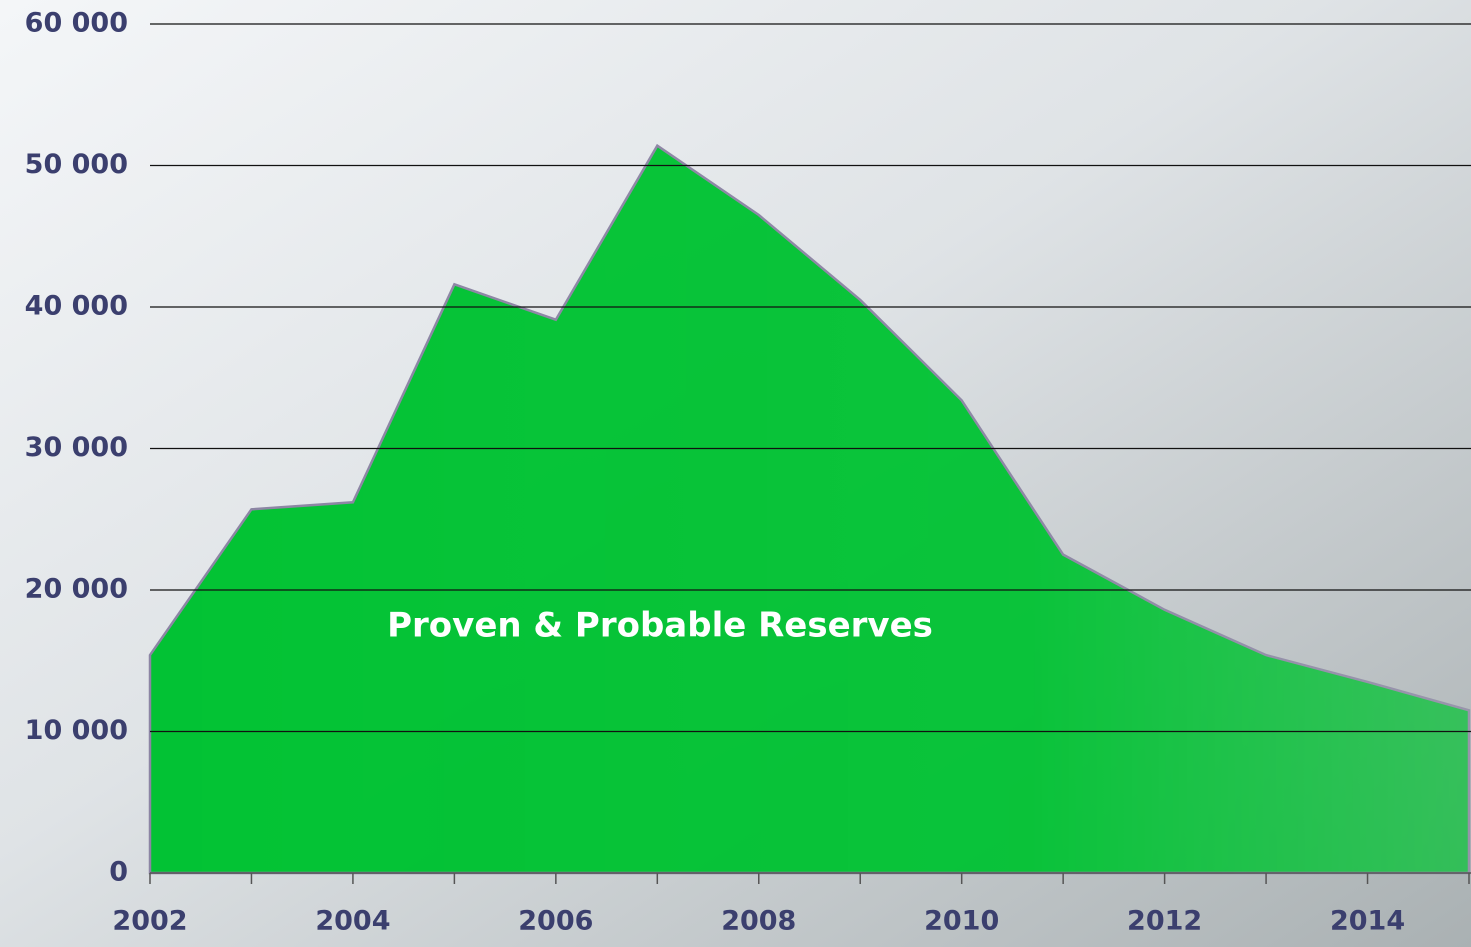 This screenshot has height=947, width=1471. I want to click on y-tick-label: 10 000, so click(76, 730).